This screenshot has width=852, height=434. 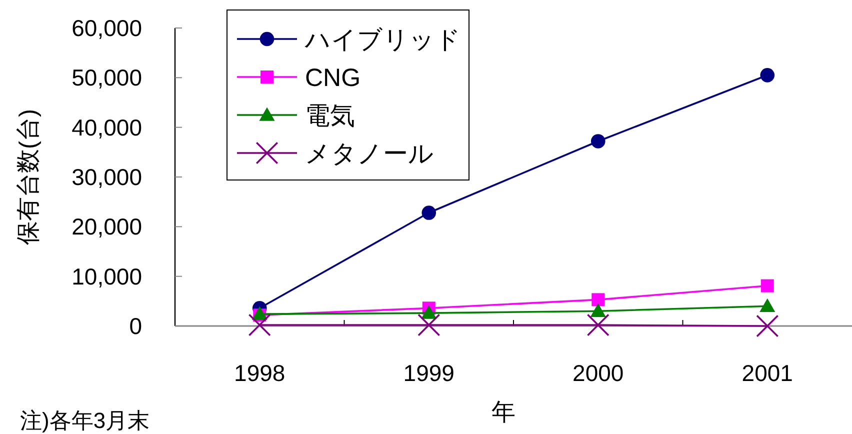 I want to click on ylabel: 保有台数(台), so click(x=28, y=177).